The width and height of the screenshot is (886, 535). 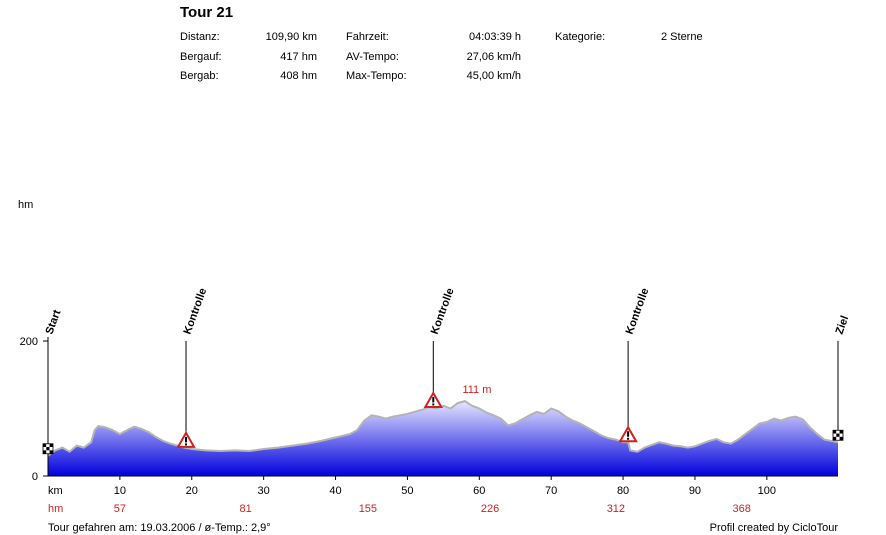 I want to click on stat-maxtempo-value: 45,00 km/h, so click(x=493, y=76).